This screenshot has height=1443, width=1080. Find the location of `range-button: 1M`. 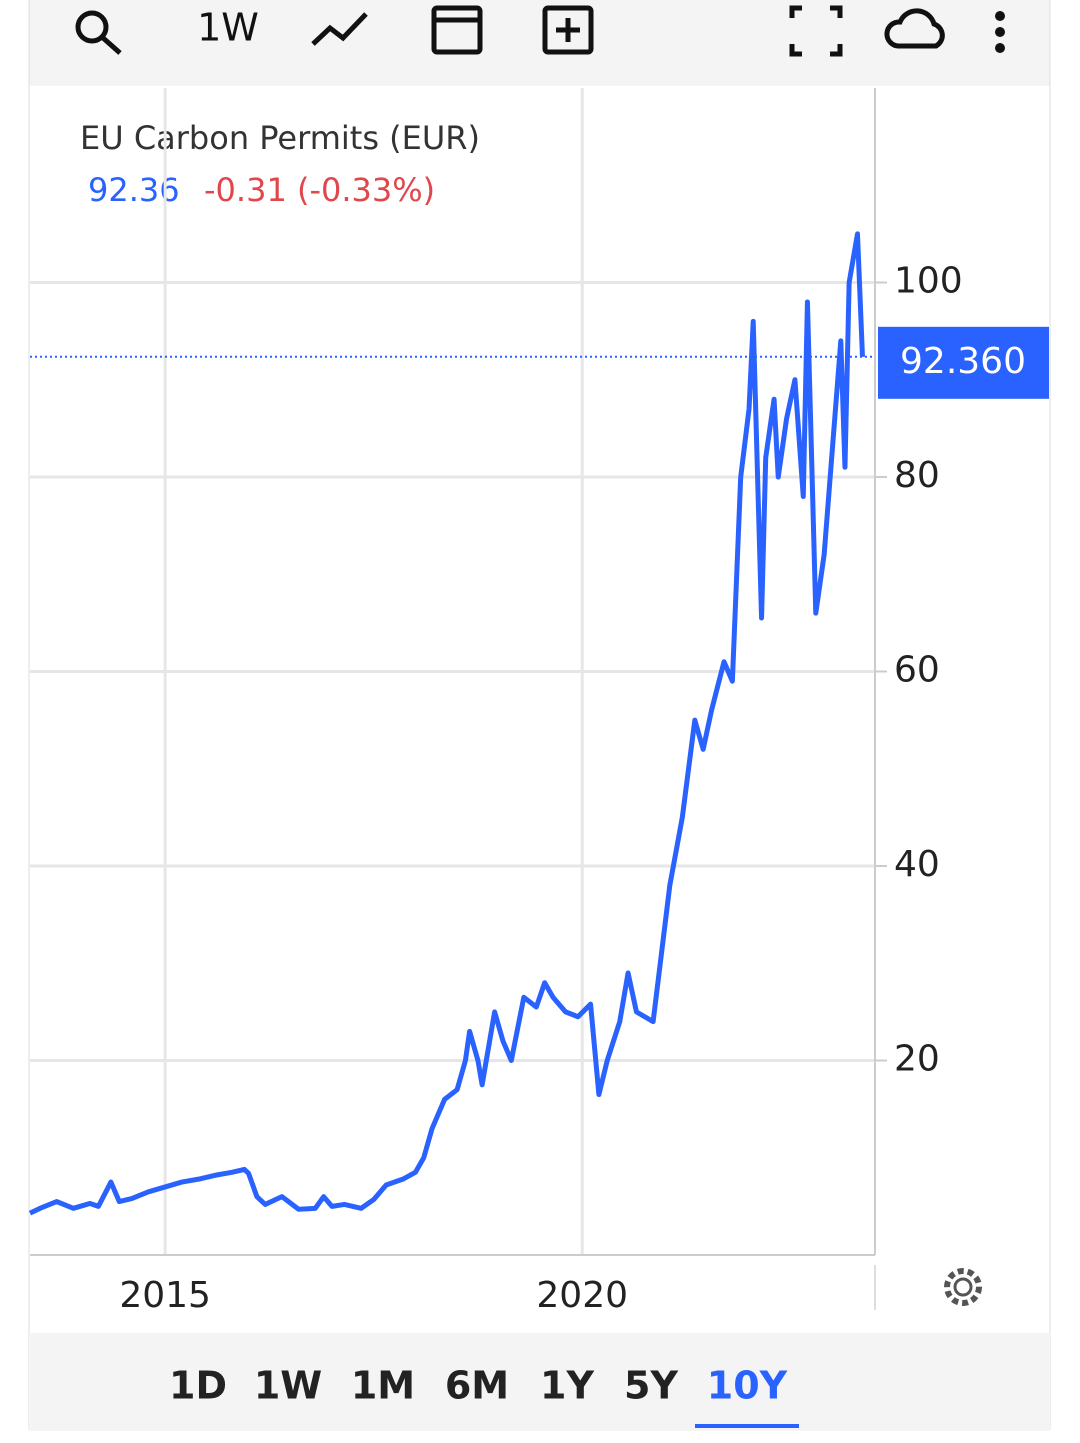

range-button: 1M is located at coordinates (383, 1386).